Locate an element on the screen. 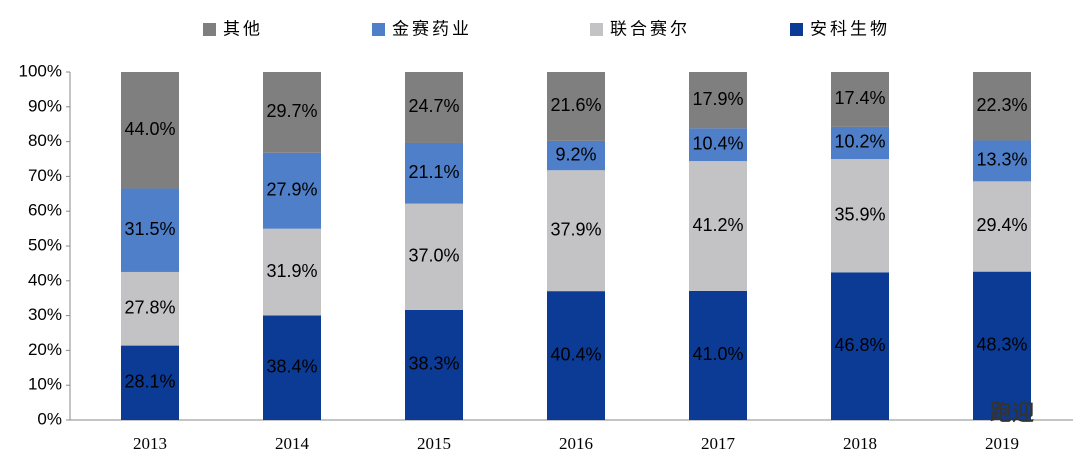 This screenshot has height=465, width=1080. y-tick-label: 100% is located at coordinates (40, 70).